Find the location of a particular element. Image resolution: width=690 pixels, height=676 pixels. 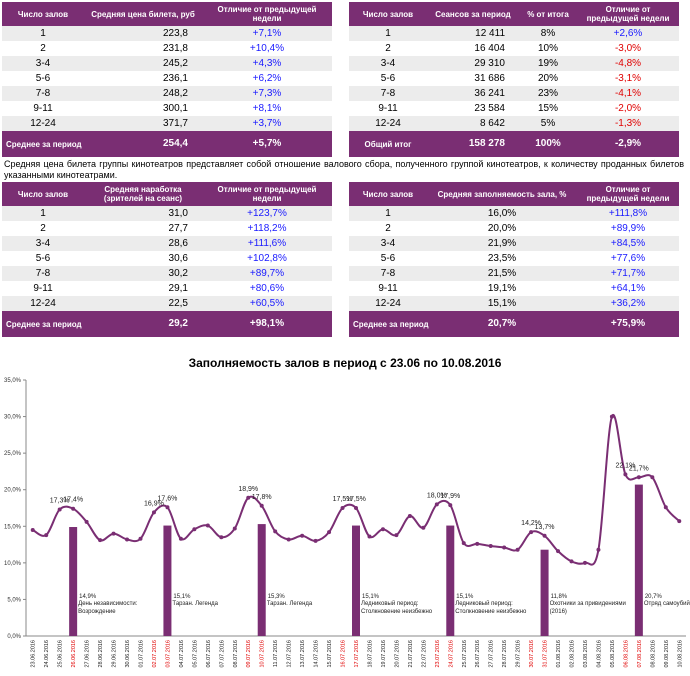

point-value-label: 17,5% is located at coordinates (343, 499).